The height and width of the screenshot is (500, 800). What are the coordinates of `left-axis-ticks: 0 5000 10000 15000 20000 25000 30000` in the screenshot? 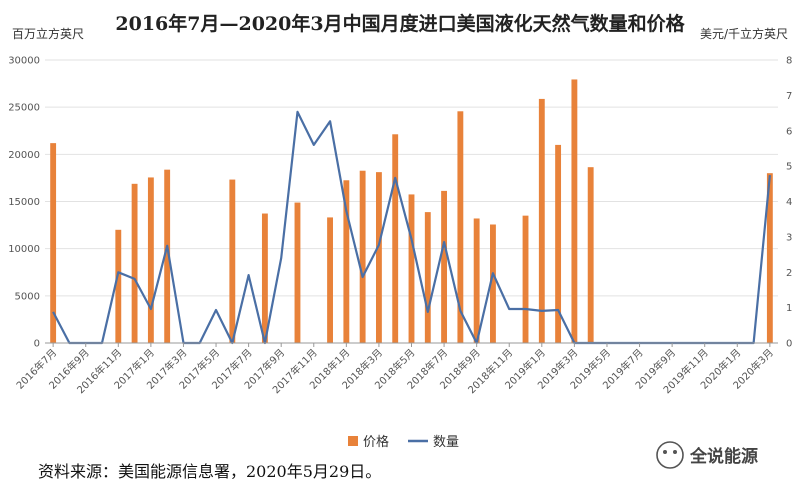 It's located at (24, 203).